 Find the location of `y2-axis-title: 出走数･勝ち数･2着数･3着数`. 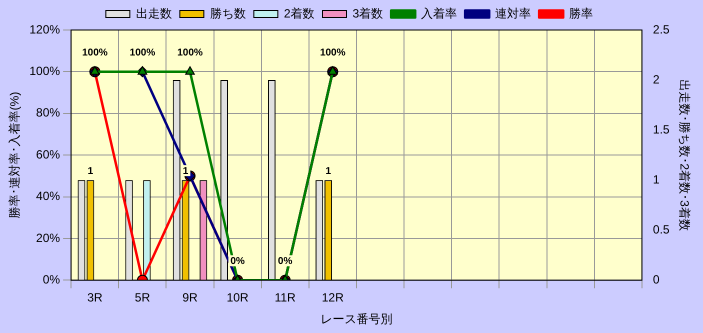

y2-axis-title: 出走数･勝ち数･2着数･3着数 is located at coordinates (684, 155).